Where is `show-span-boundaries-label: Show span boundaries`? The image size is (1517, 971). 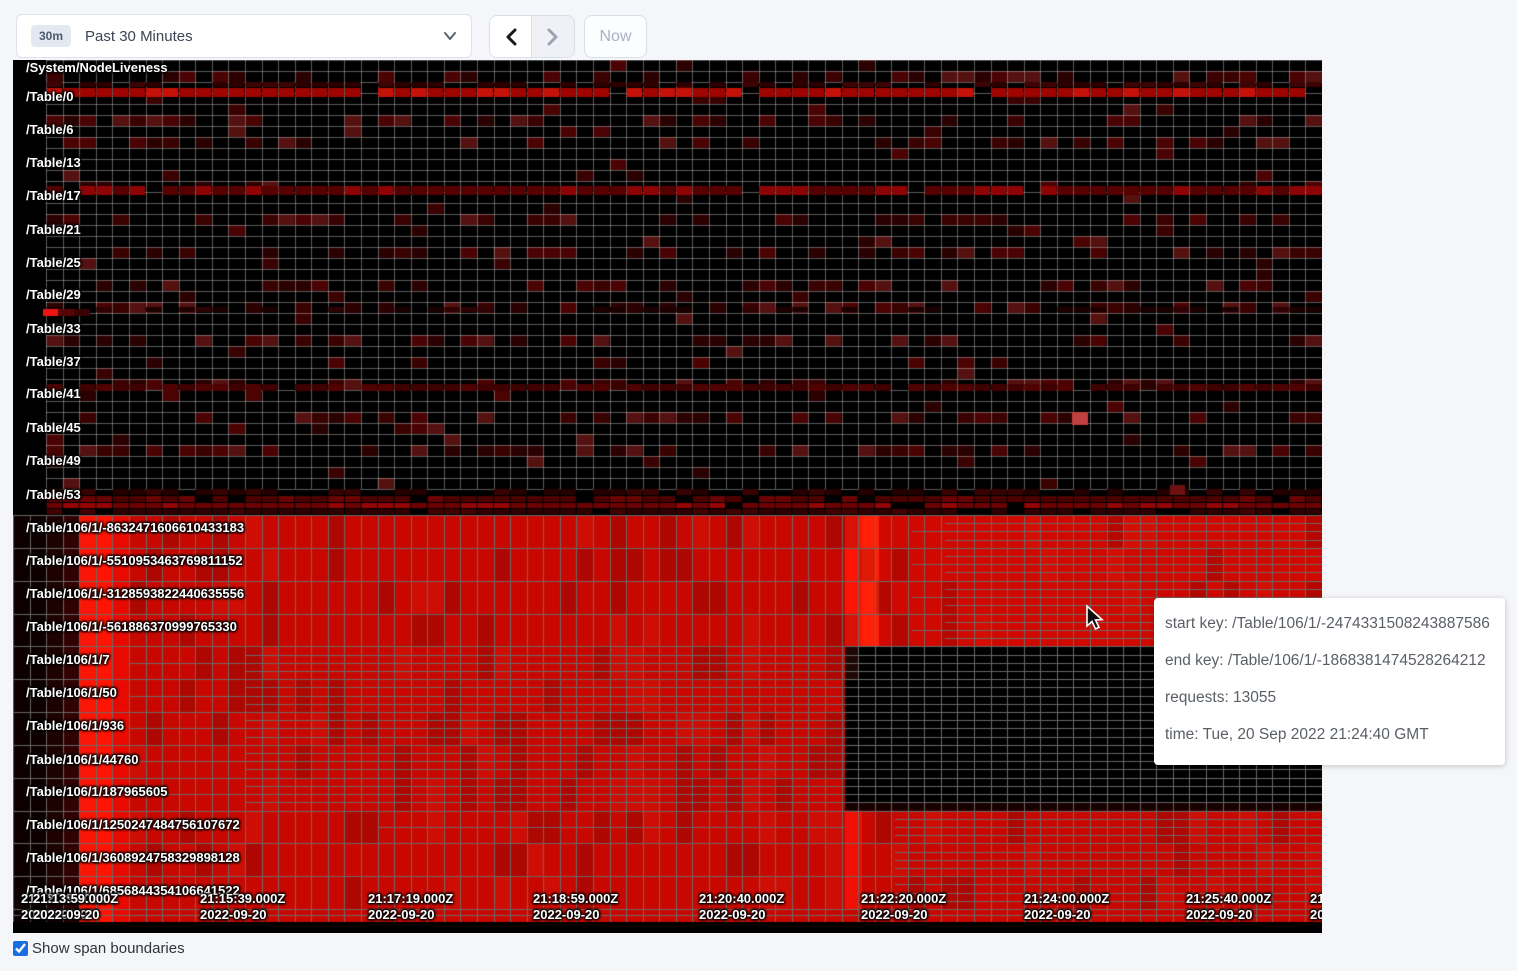 show-span-boundaries-label: Show span boundaries is located at coordinates (108, 948).